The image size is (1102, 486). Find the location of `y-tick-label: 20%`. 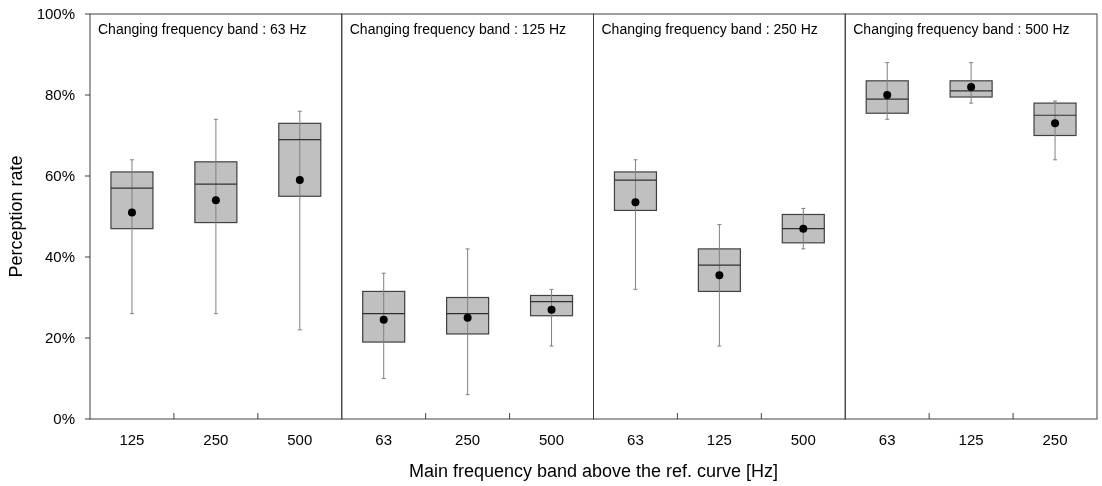

y-tick-label: 20% is located at coordinates (59, 338).